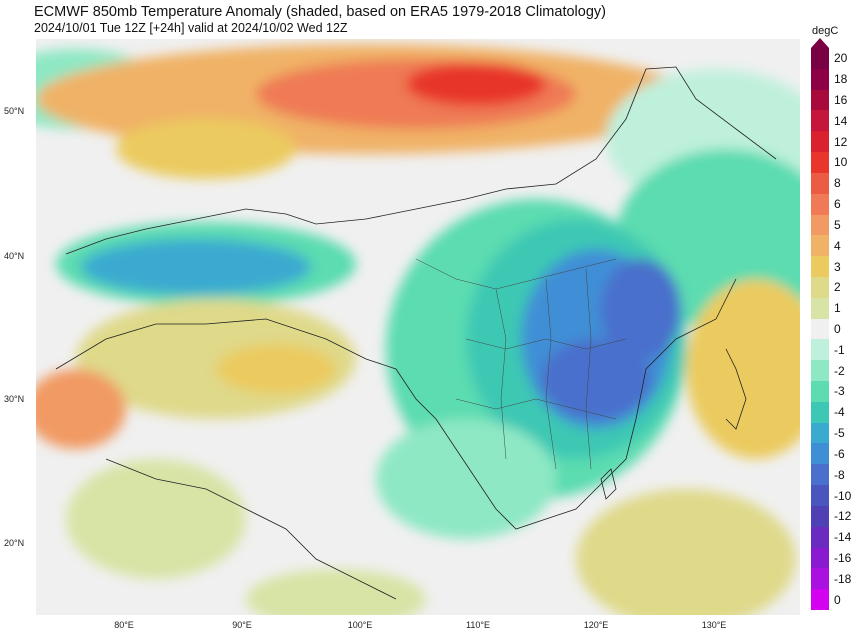 This screenshot has width=863, height=638. Describe the element at coordinates (839, 370) in the screenshot. I see `colorbar-tick-label: -2` at that location.